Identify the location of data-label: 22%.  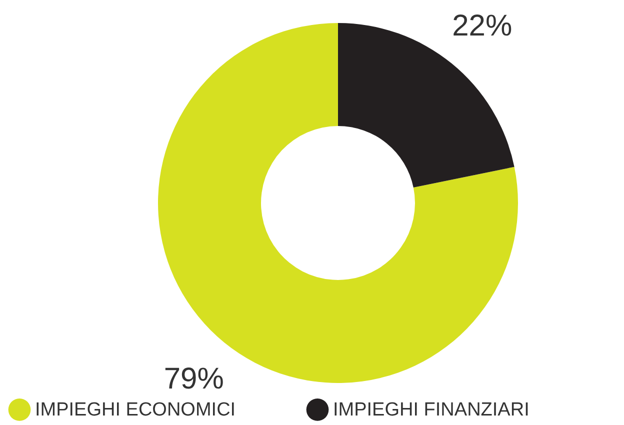
(482, 25).